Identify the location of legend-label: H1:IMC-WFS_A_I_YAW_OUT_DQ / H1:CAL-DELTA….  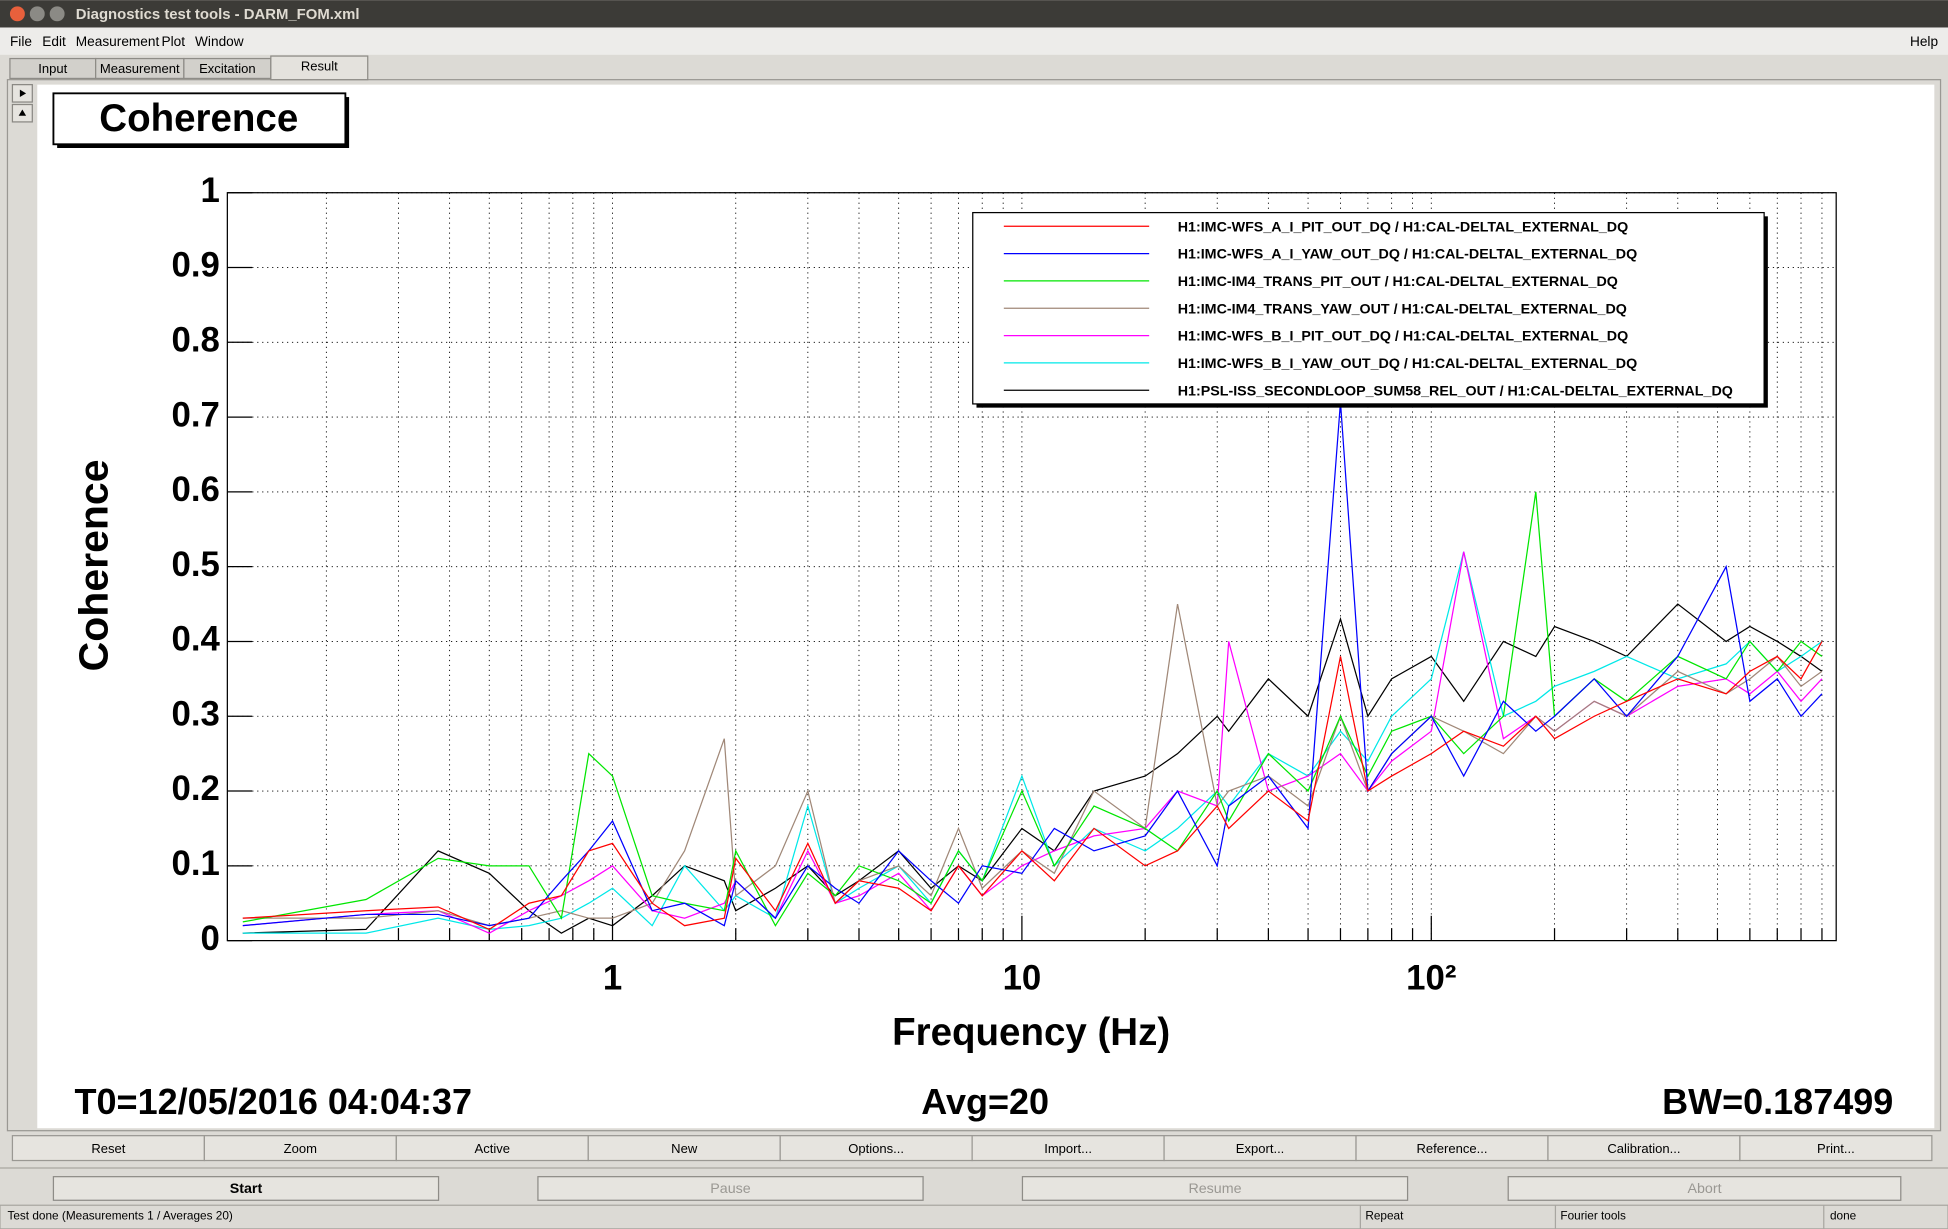
(1407, 255).